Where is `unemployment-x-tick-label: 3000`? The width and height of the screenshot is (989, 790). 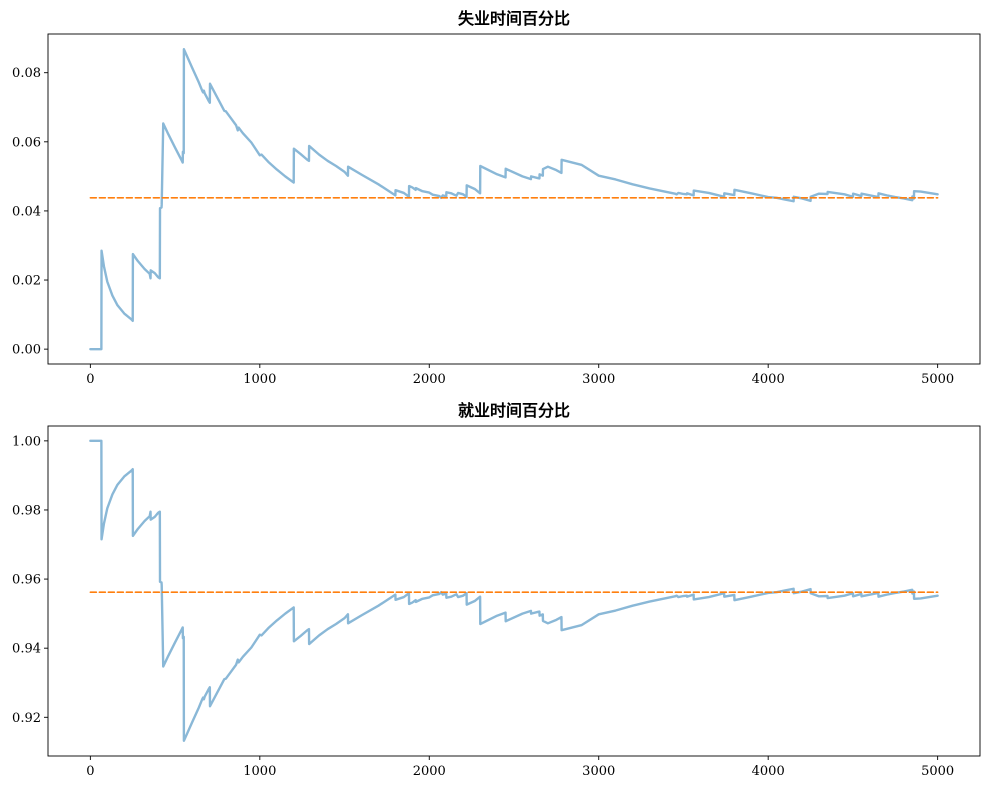
unemployment-x-tick-label: 3000 is located at coordinates (598, 379).